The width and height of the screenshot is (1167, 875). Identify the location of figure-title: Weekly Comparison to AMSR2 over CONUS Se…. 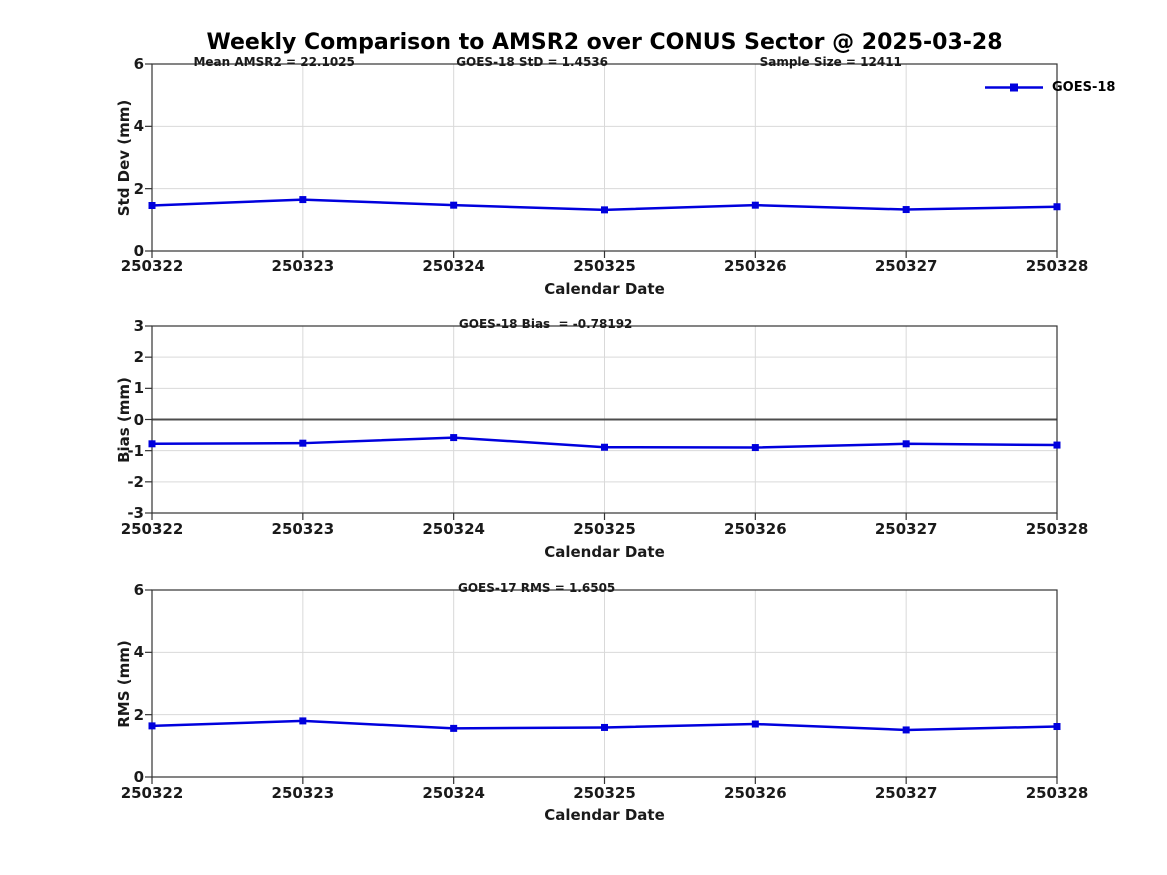
(604, 42).